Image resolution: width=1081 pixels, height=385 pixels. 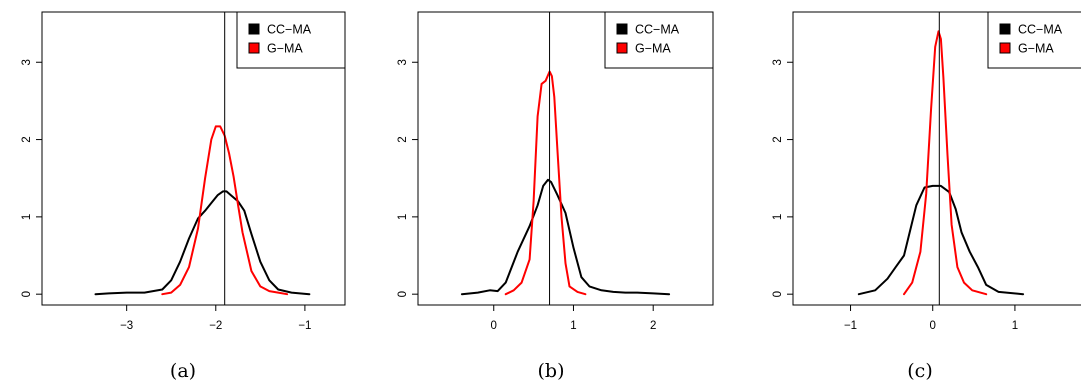 What do you see at coordinates (919, 371) in the screenshot?
I see `panel-caption: (c)` at bounding box center [919, 371].